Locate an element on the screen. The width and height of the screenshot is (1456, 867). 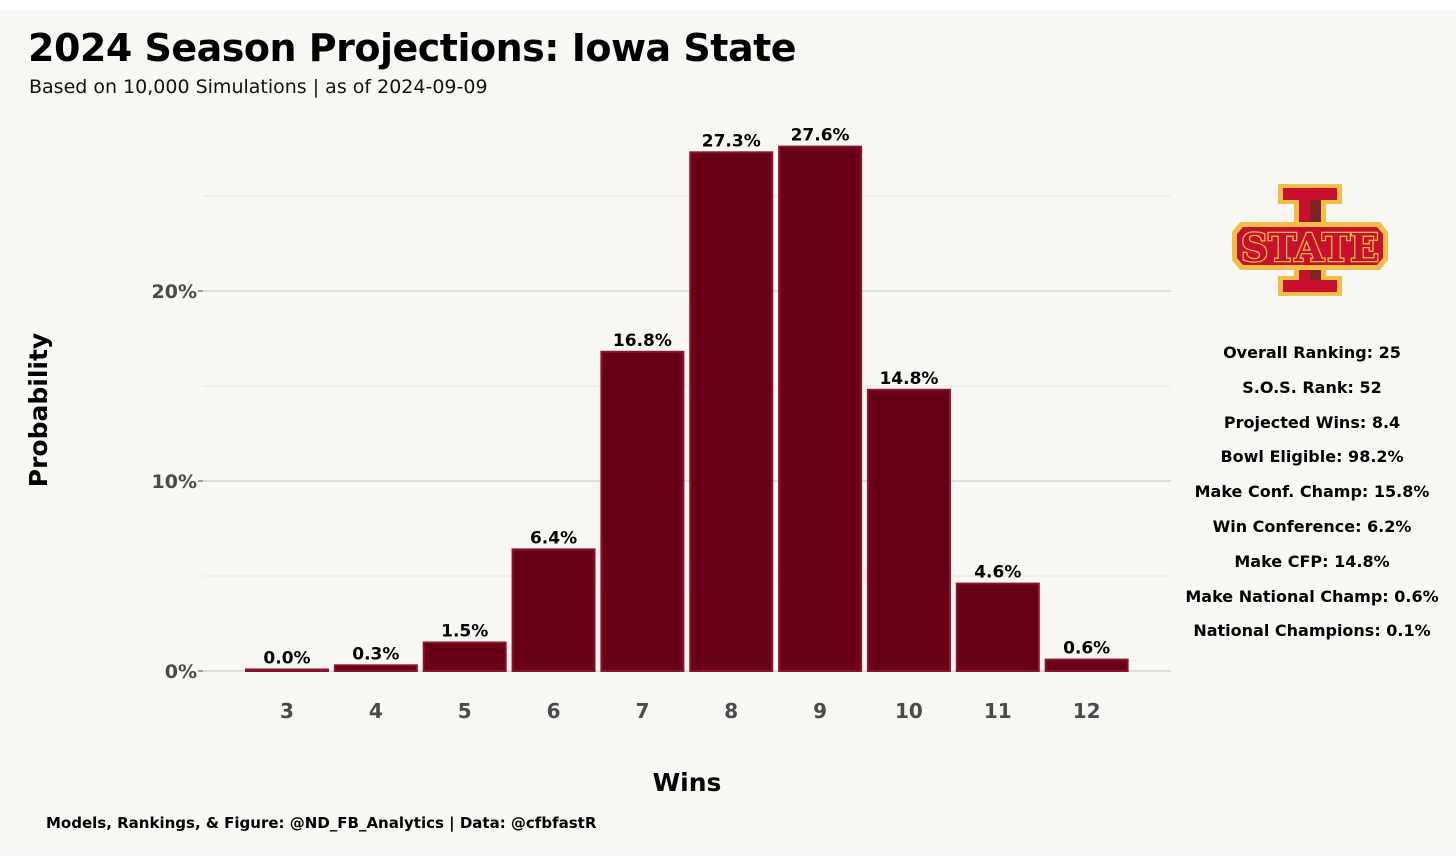
bar-value-label: 4.6% is located at coordinates (997, 573).